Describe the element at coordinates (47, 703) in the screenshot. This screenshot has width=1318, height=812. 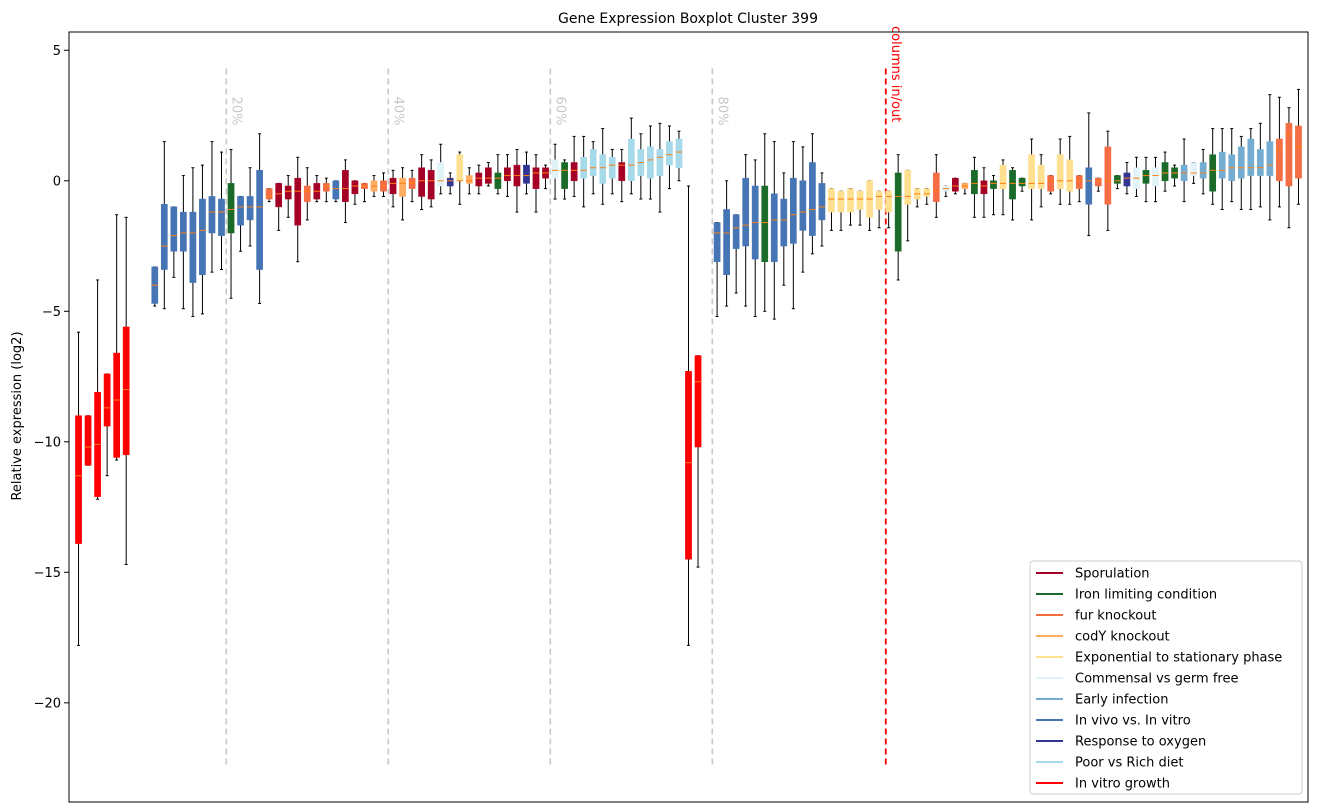
I see `y-tick-label: −20` at that location.